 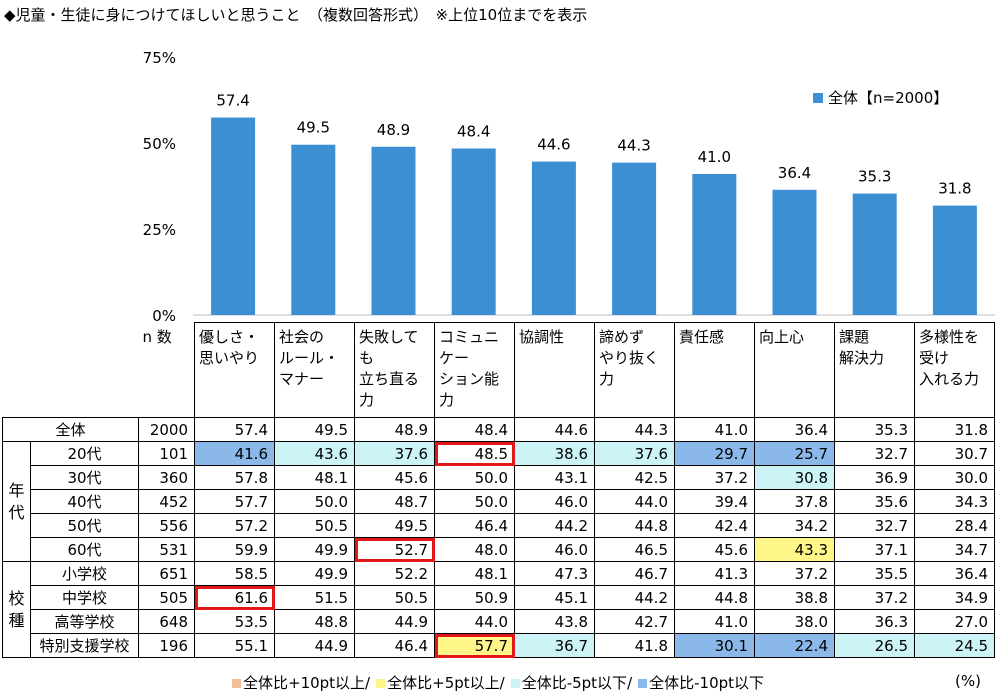 I want to click on column-header: 責任感, so click(x=714, y=370).